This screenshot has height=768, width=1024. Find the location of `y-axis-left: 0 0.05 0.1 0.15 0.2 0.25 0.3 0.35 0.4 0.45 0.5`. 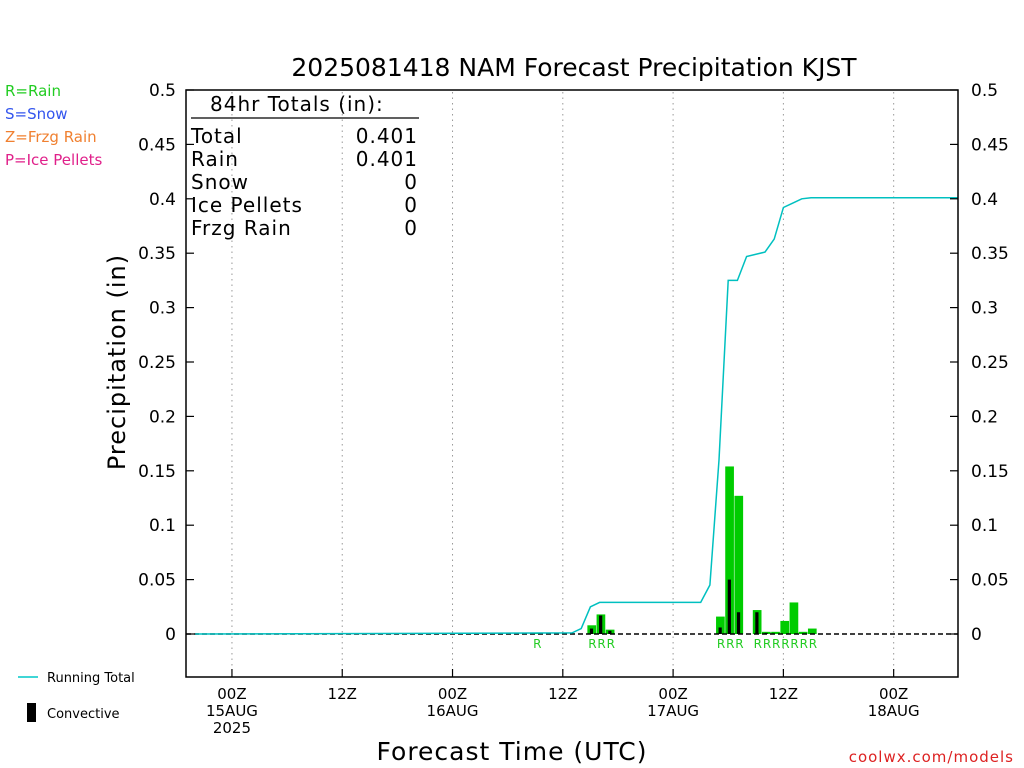

y-axis-left: 0 0.05 0.1 0.15 0.2 0.25 0.3 0.35 0.4 0.45 0.5 is located at coordinates (166, 363).